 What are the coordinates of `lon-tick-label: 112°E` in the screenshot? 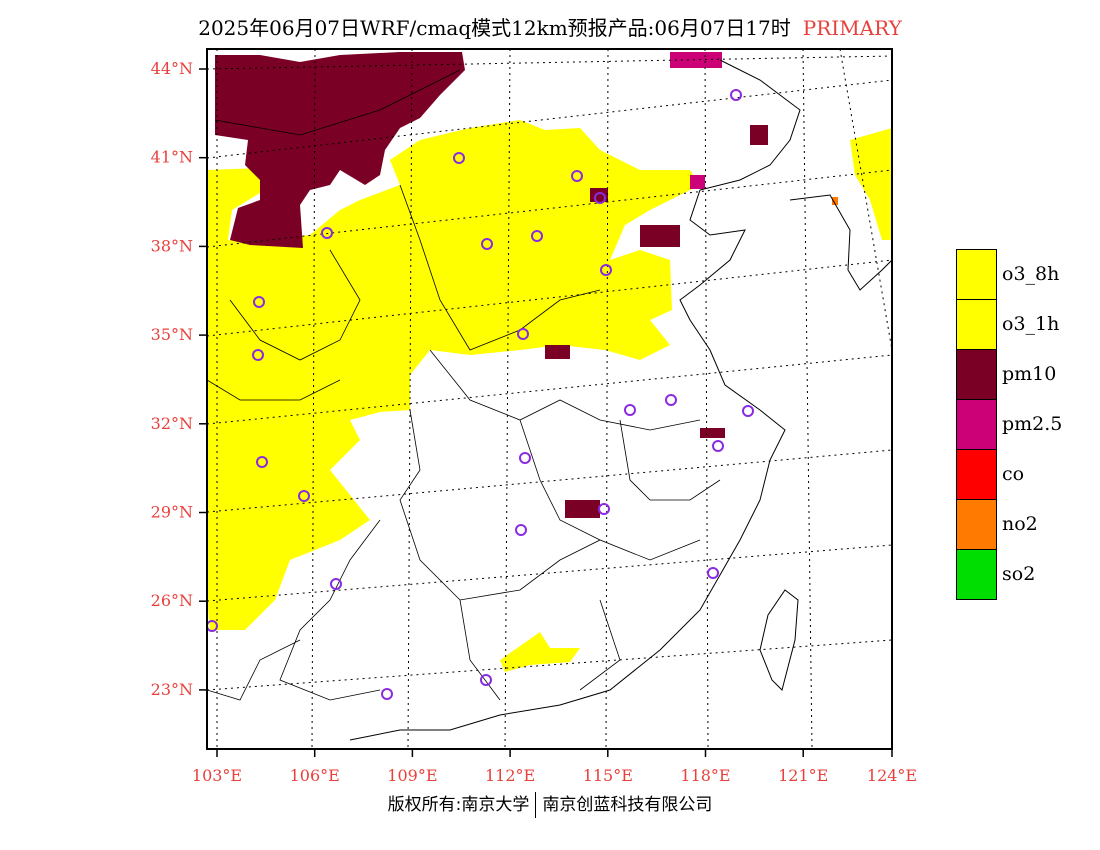 It's located at (510, 775).